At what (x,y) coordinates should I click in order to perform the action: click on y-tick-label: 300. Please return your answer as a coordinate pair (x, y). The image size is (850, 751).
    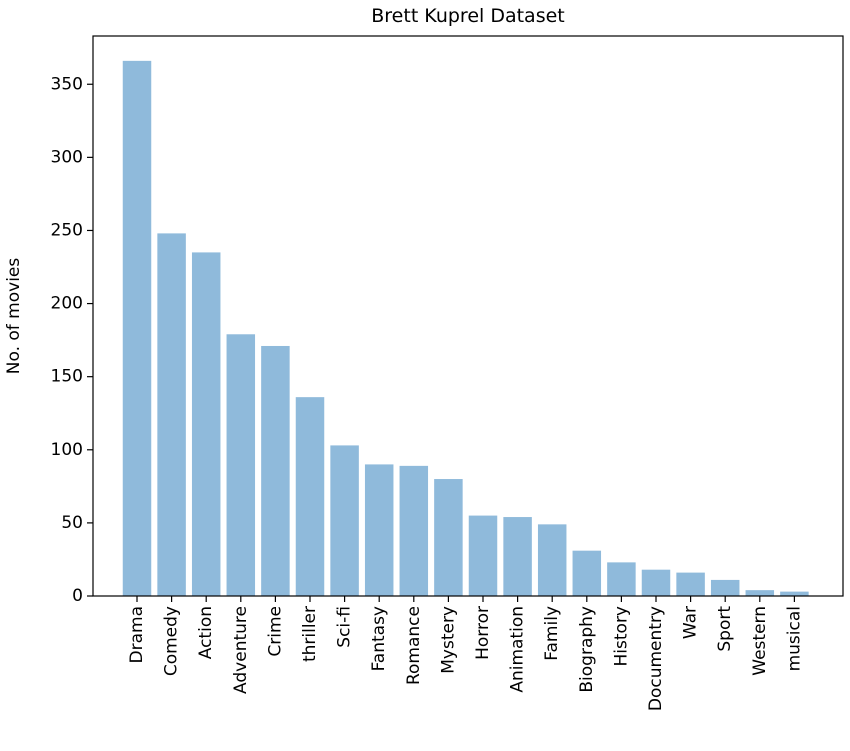
    Looking at the image, I should click on (67, 157).